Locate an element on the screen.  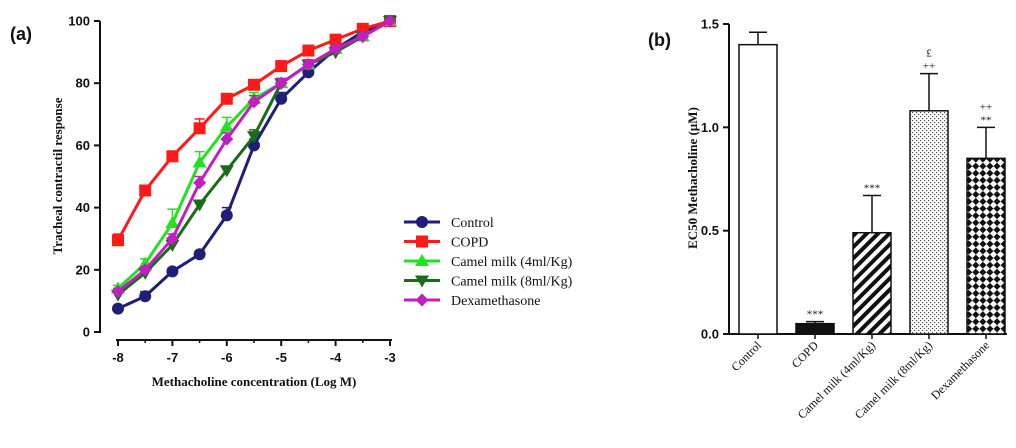
panel-a-x-tick-label: -7 is located at coordinates (173, 357).